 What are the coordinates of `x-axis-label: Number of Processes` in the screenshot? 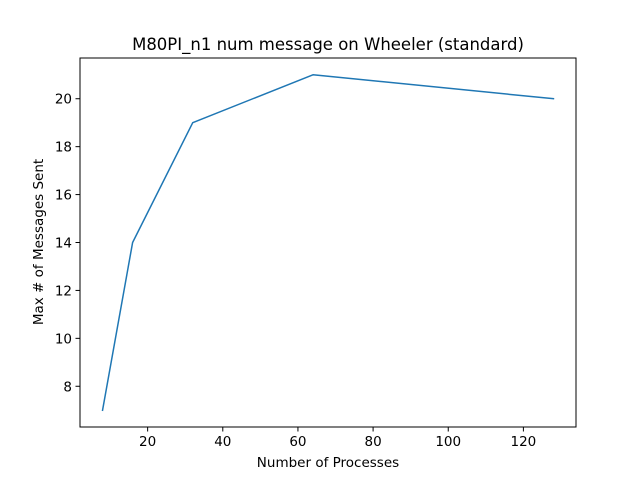 It's located at (328, 463).